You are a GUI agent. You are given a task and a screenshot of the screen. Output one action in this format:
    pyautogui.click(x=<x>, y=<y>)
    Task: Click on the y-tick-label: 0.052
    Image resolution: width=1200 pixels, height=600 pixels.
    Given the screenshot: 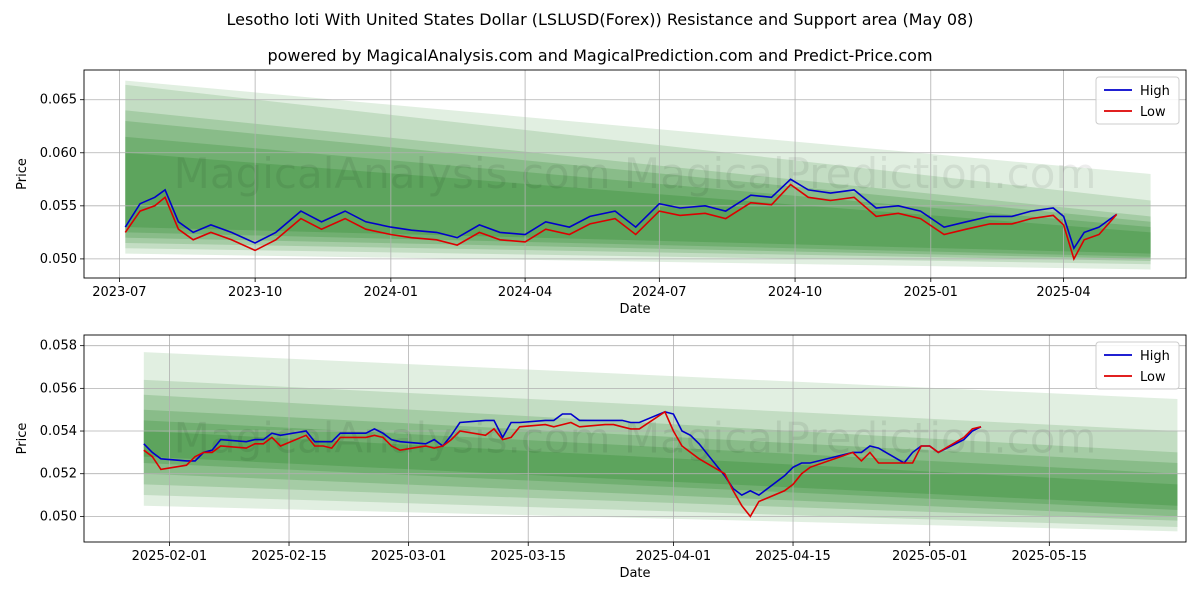 What is the action you would take?
    pyautogui.click(x=58, y=474)
    